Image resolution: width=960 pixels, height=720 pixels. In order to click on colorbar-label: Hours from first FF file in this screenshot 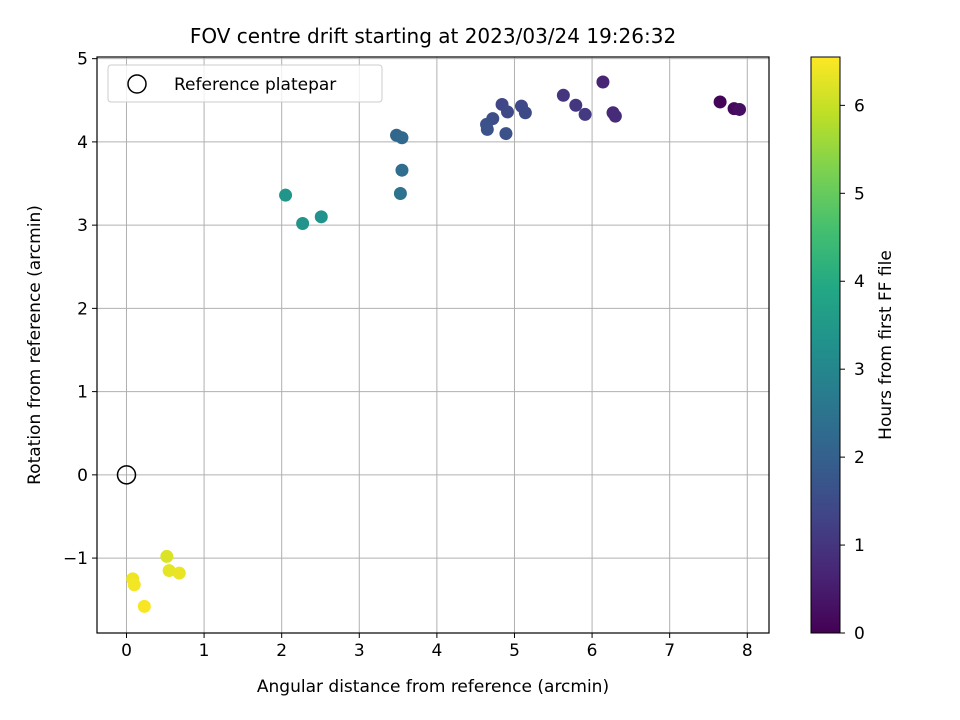, I will do `click(886, 345)`.